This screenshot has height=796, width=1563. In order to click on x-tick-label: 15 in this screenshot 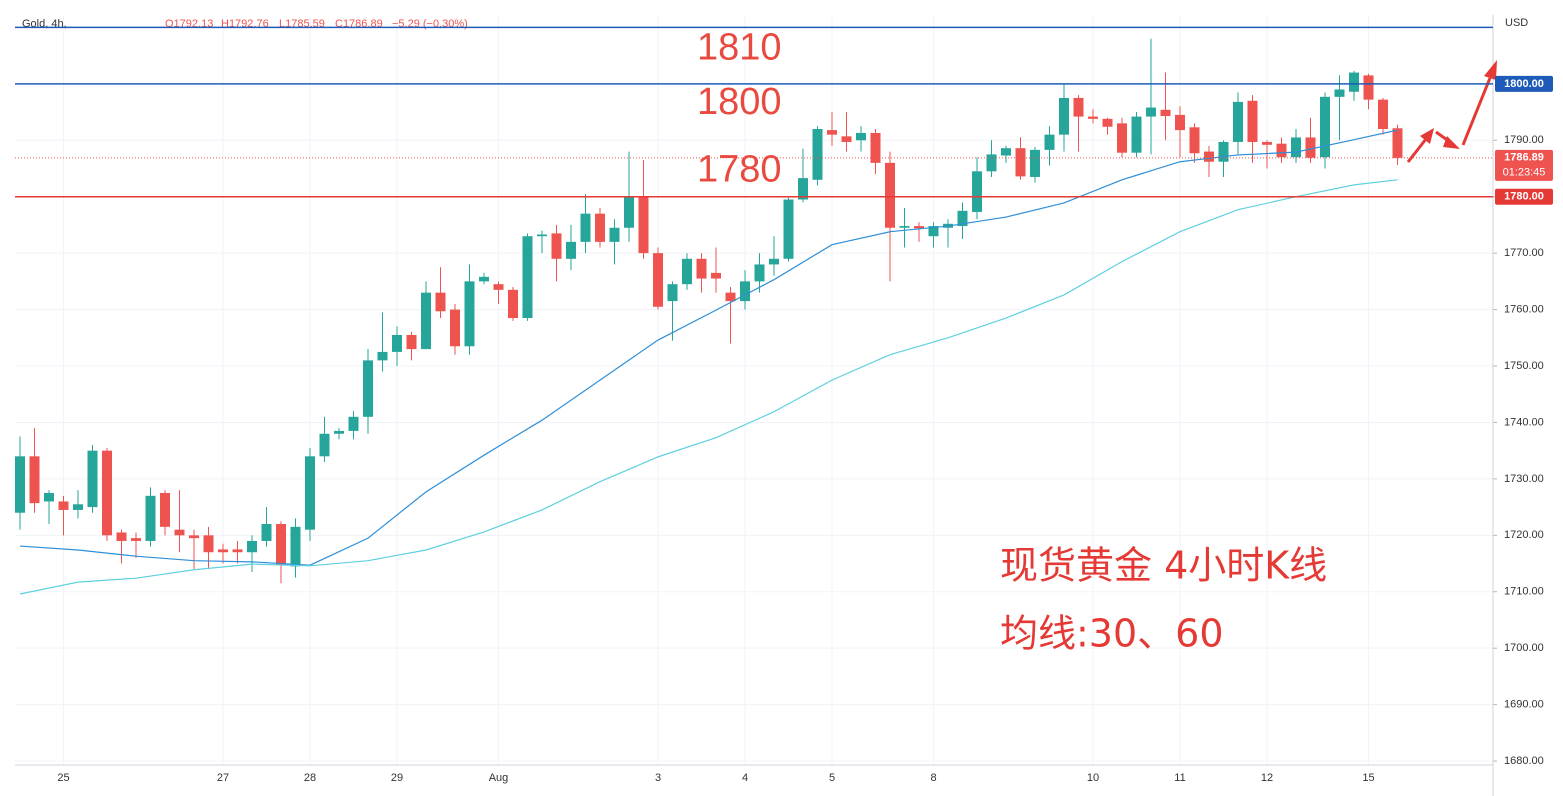, I will do `click(1368, 778)`.